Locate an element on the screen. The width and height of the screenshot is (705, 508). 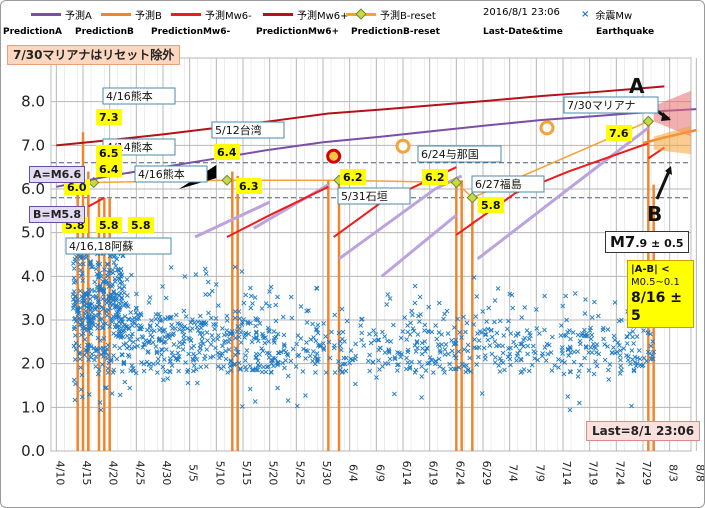
magnitude-label-text: 6.2 is located at coordinates (353, 177).